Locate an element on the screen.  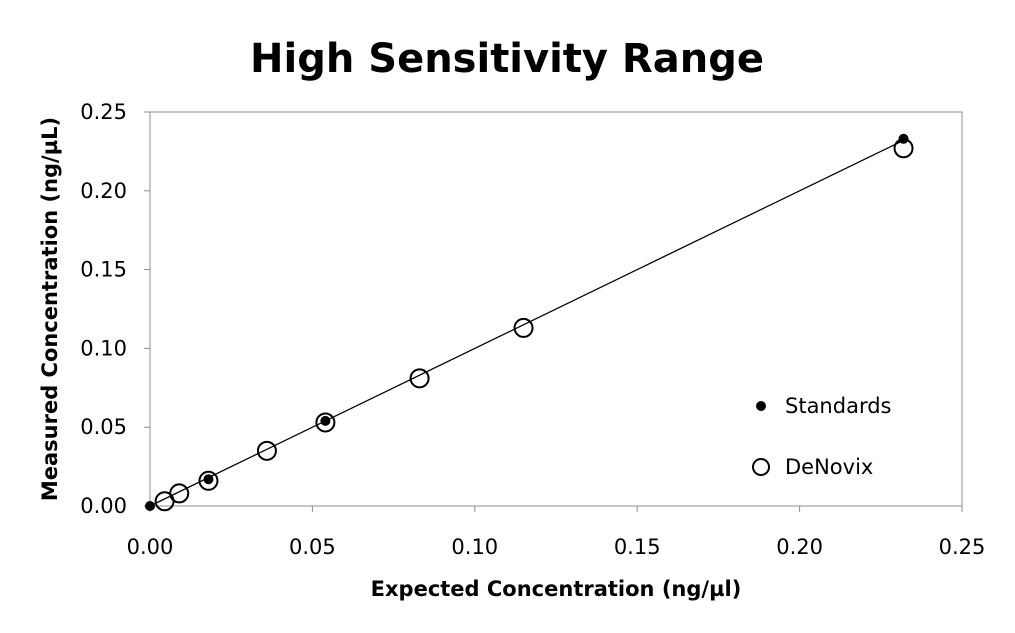
legend-label-standards: Standards is located at coordinates (838, 406).